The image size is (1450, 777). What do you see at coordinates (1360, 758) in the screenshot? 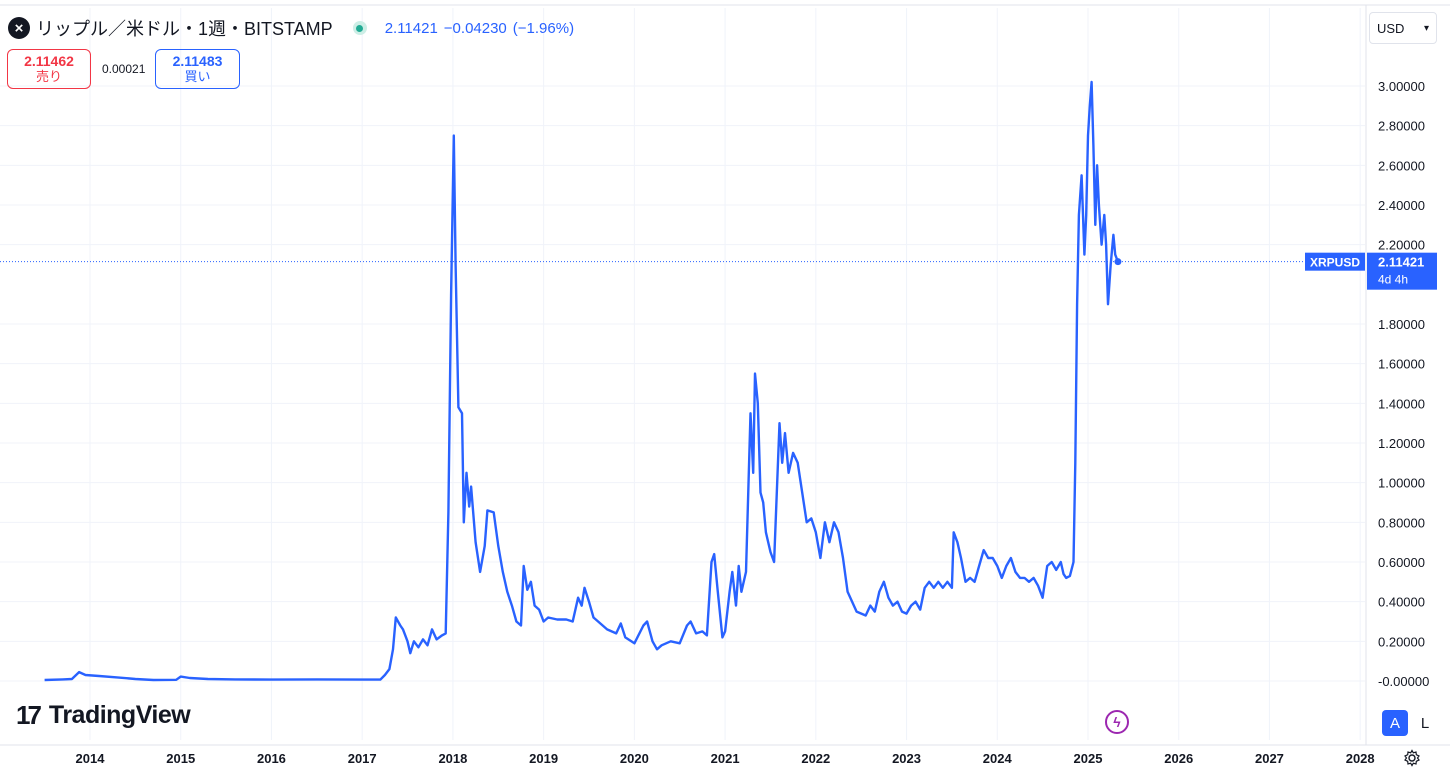
I see `x-tick-label: 2028` at bounding box center [1360, 758].